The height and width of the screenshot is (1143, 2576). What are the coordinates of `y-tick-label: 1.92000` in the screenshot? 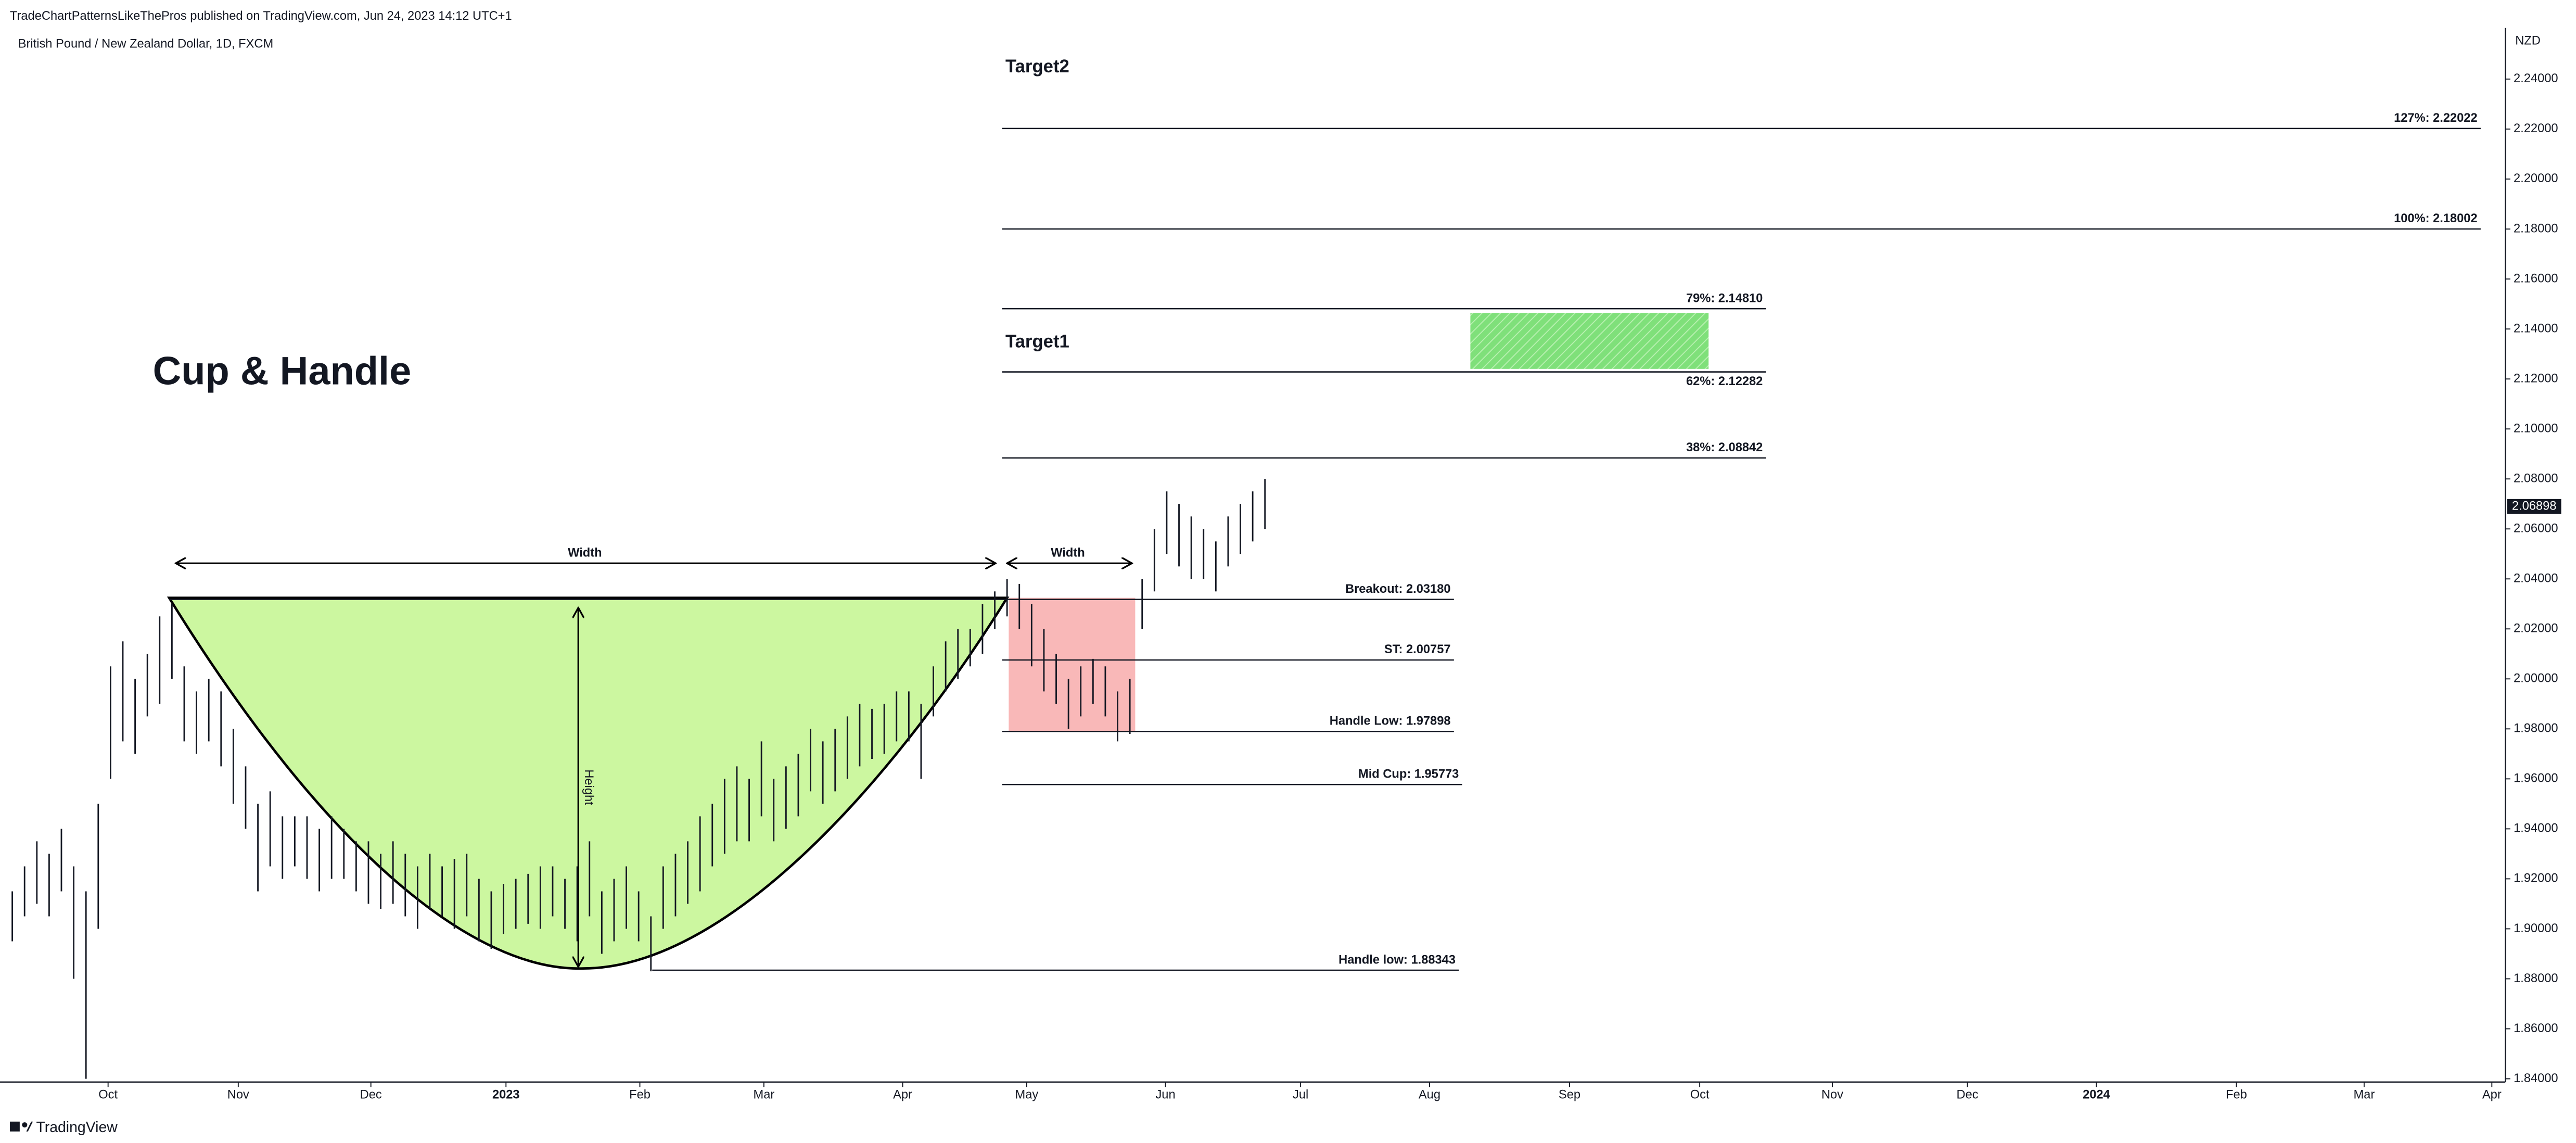 It's located at (2536, 878).